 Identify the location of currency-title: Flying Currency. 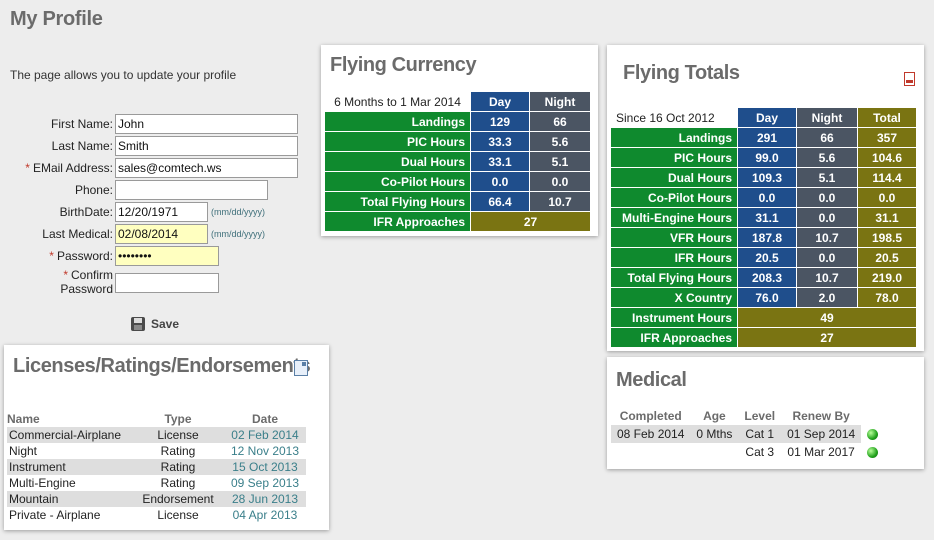
(403, 65).